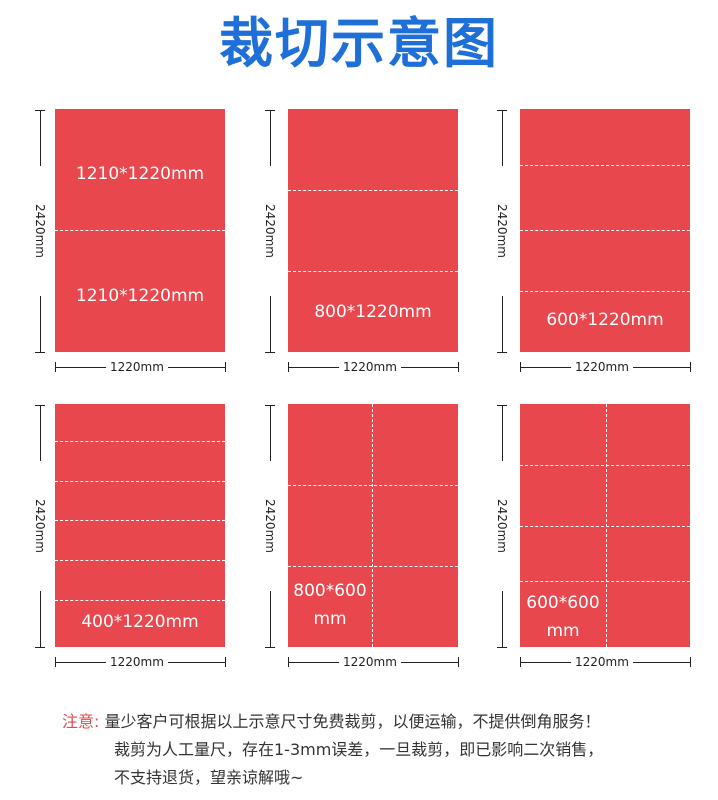 The height and width of the screenshot is (800, 718). Describe the element at coordinates (563, 603) in the screenshot. I see `piece-size-label: 600*600` at that location.